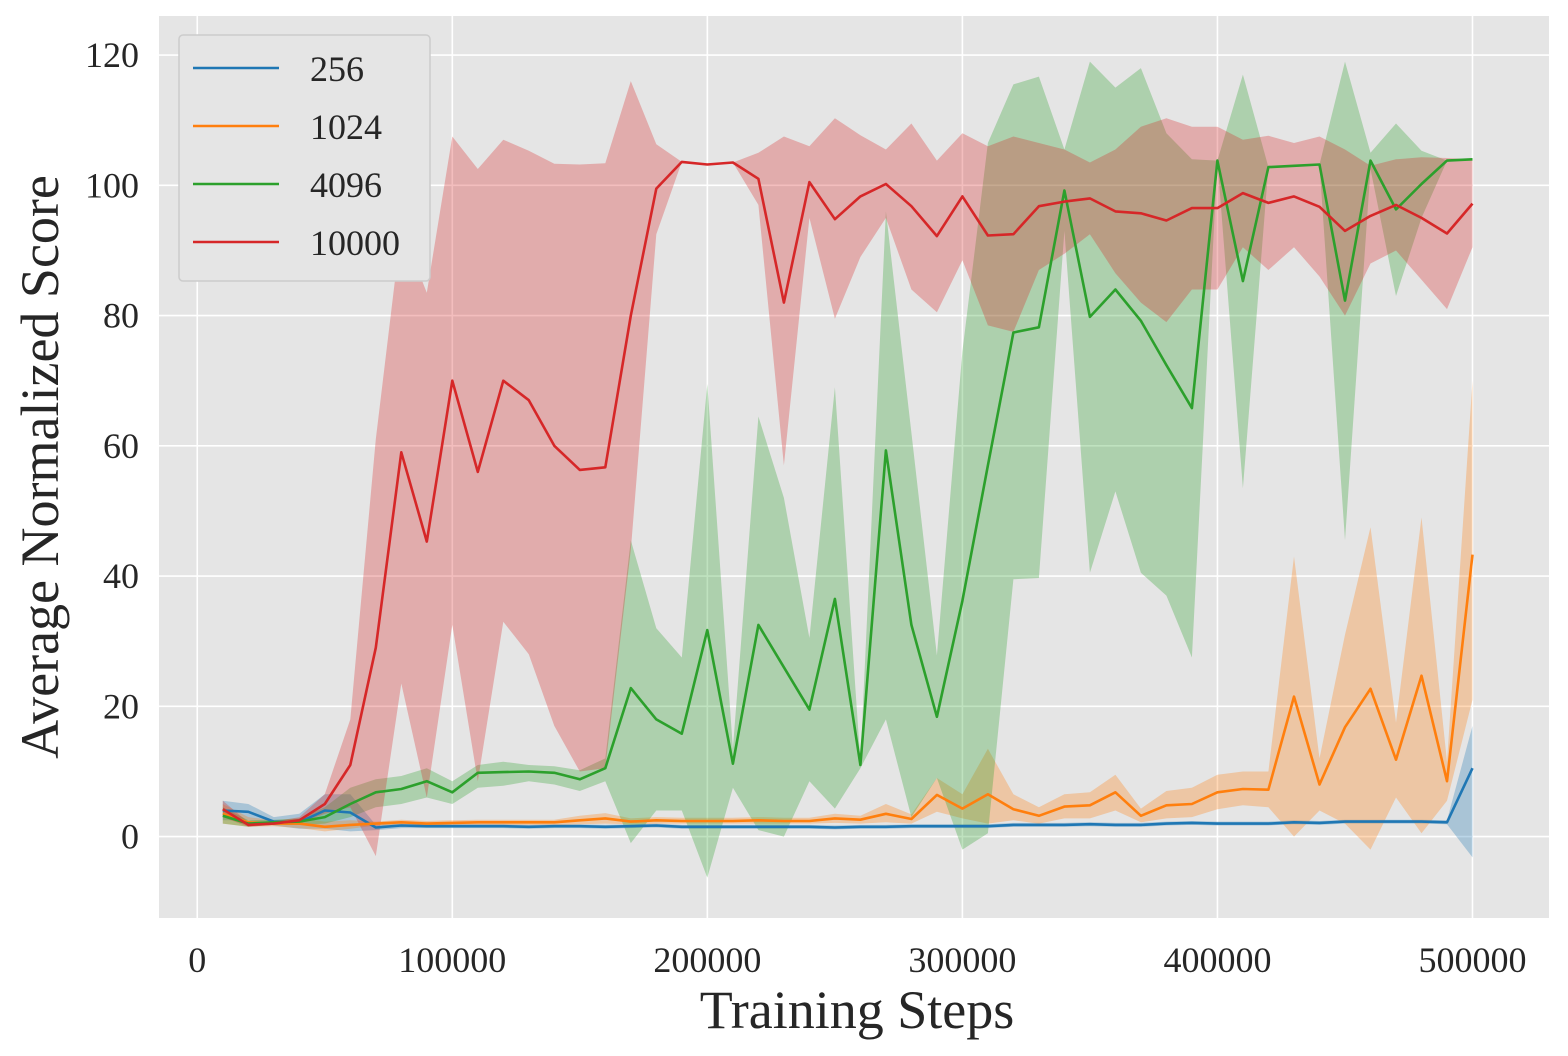  What do you see at coordinates (112, 55) in the screenshot?
I see `y-tick-label: 120` at bounding box center [112, 55].